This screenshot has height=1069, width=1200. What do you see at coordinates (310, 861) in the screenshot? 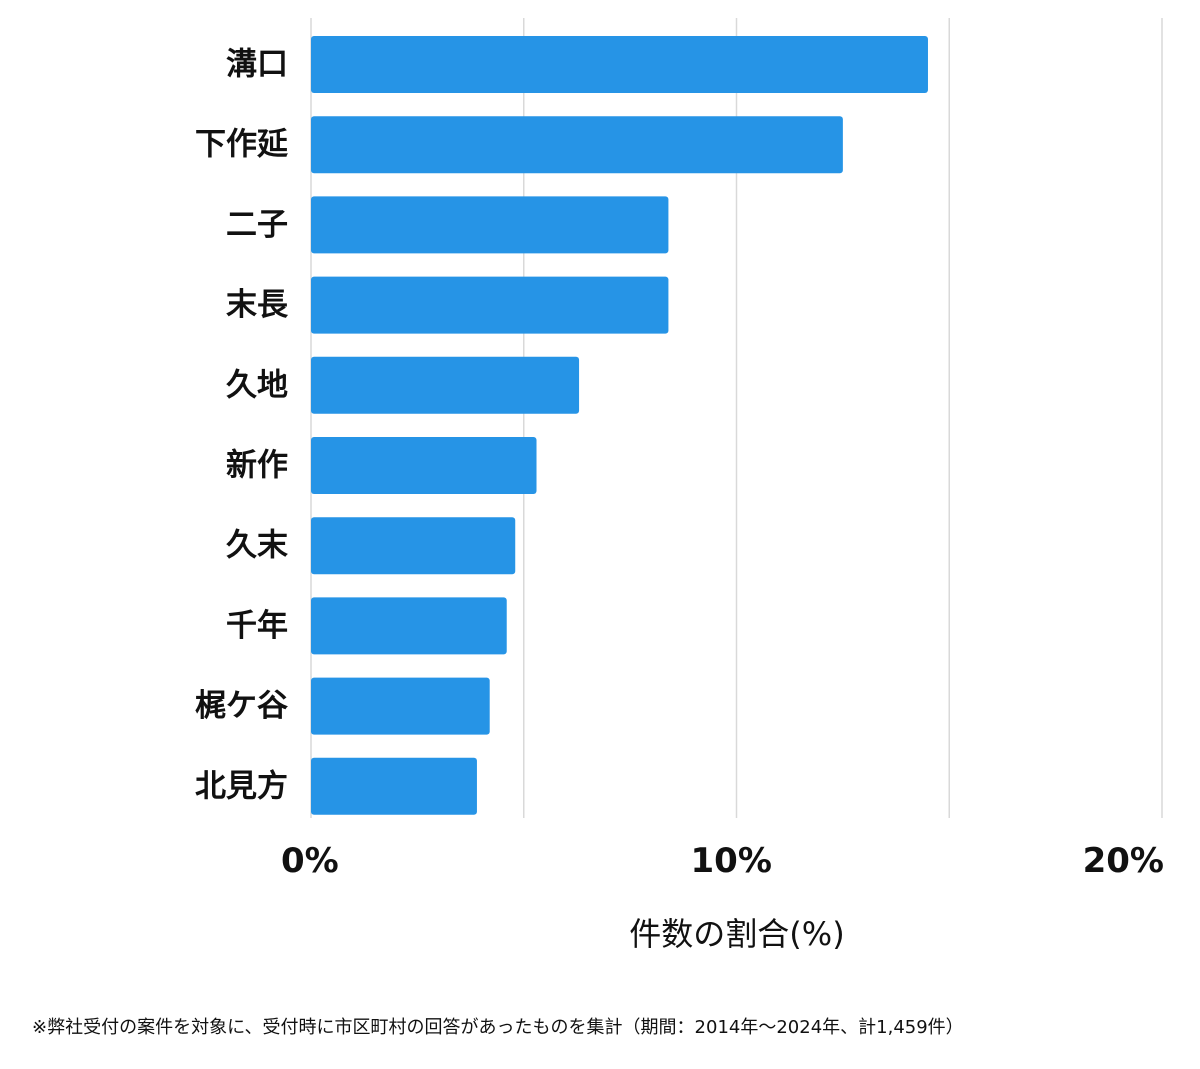
I see `x-tick-label: 0%` at bounding box center [310, 861].